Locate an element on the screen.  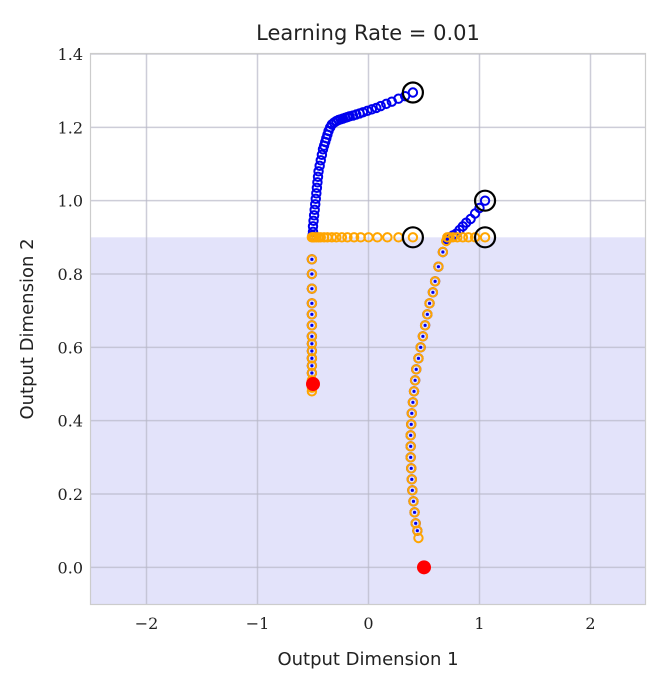
y-tick-label: 0.2 is located at coordinates (70, 494).